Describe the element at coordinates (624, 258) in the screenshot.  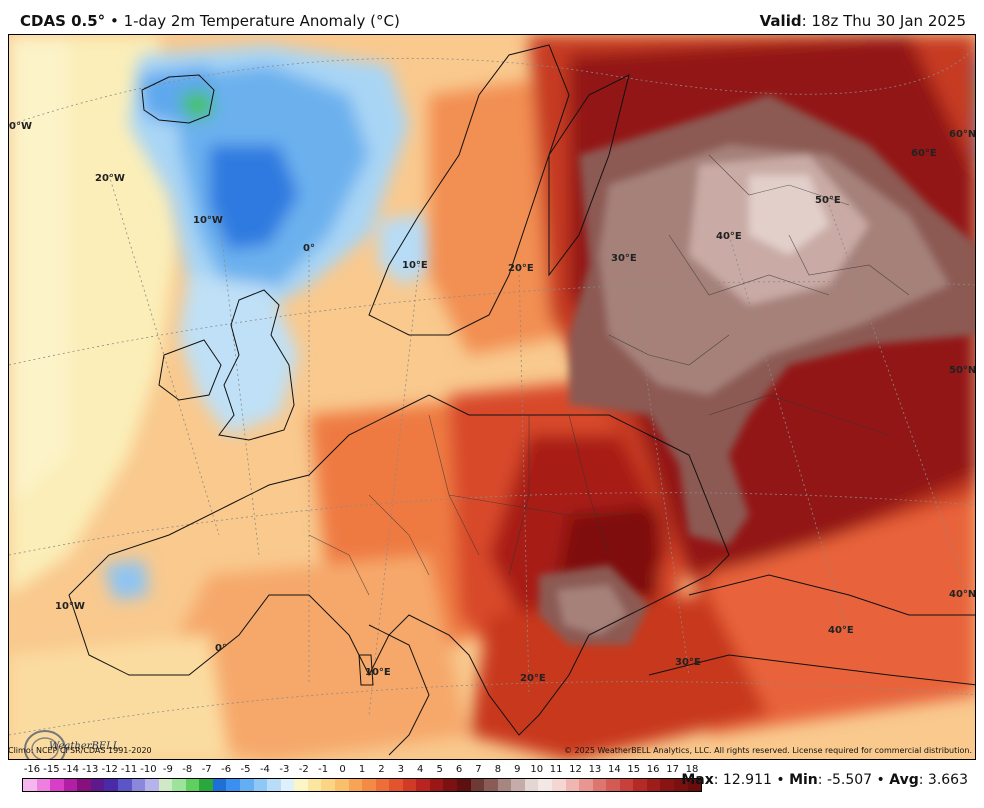
I see `lon-label-30e: 30°E` at that location.